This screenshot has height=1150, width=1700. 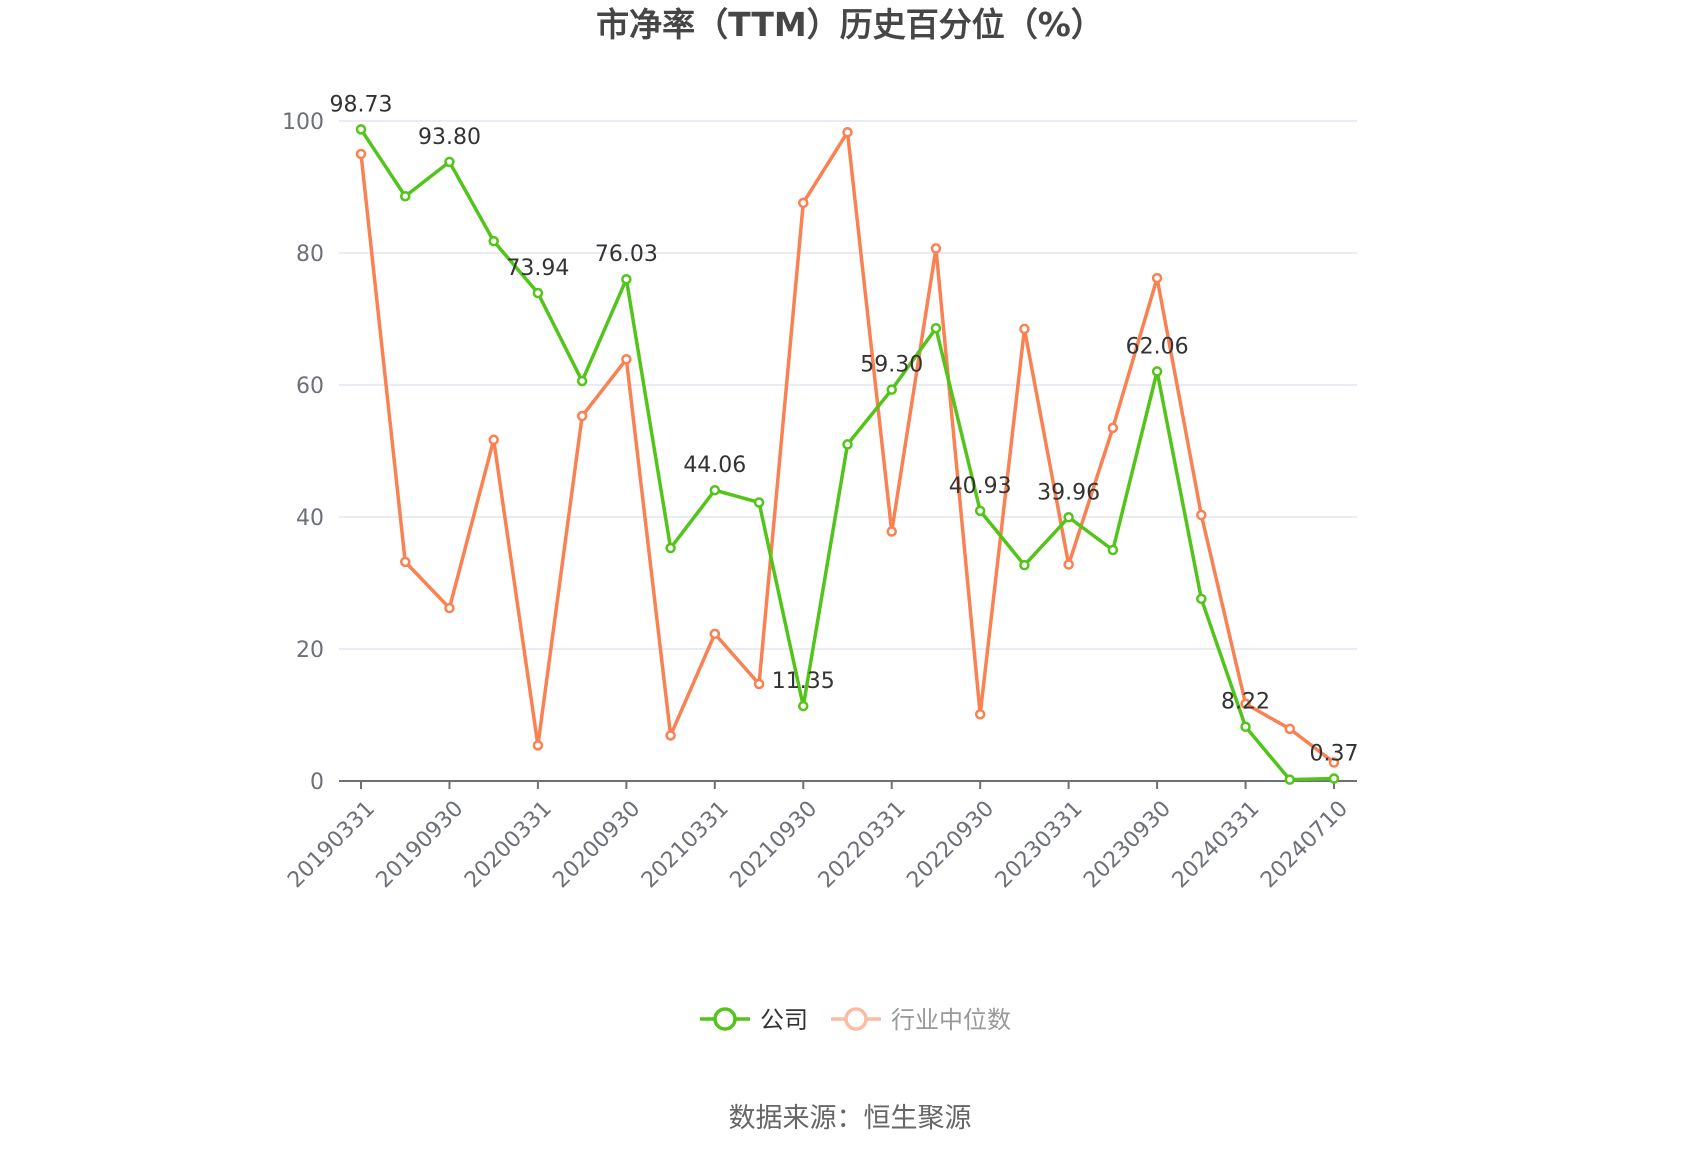 What do you see at coordinates (862, 844) in the screenshot?
I see `x-tick-label: 20220331` at bounding box center [862, 844].